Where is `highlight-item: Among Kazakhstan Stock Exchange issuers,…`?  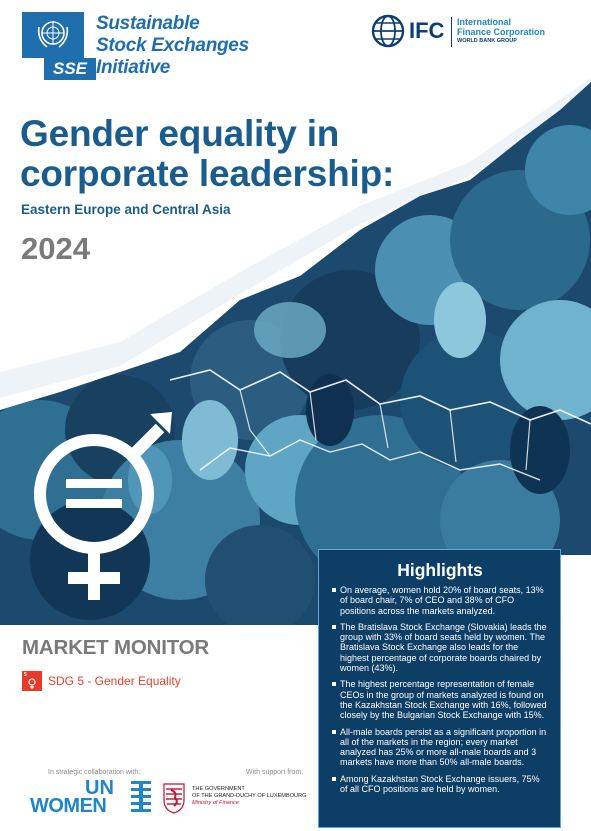 highlight-item: Among Kazakhstan Stock Exchange issuers,… is located at coordinates (440, 784).